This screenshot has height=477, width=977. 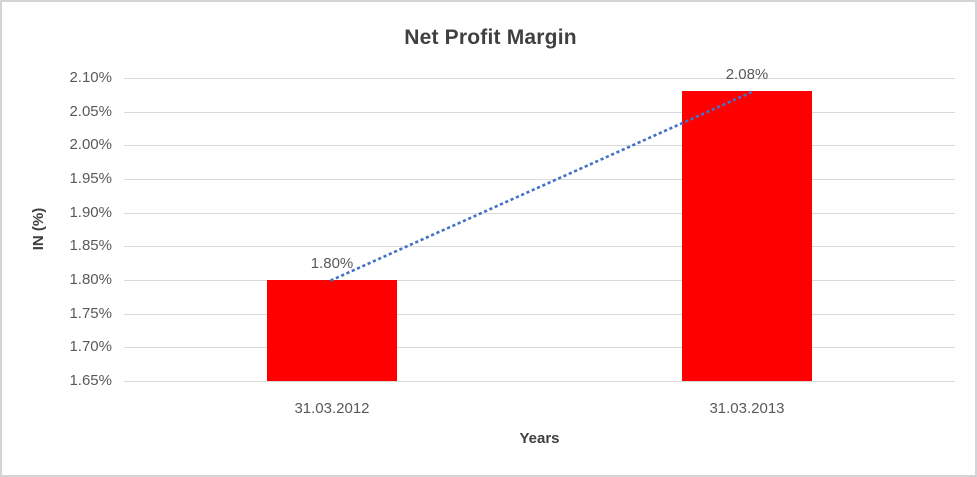 What do you see at coordinates (90, 313) in the screenshot?
I see `y-tick-label: 1.75%` at bounding box center [90, 313].